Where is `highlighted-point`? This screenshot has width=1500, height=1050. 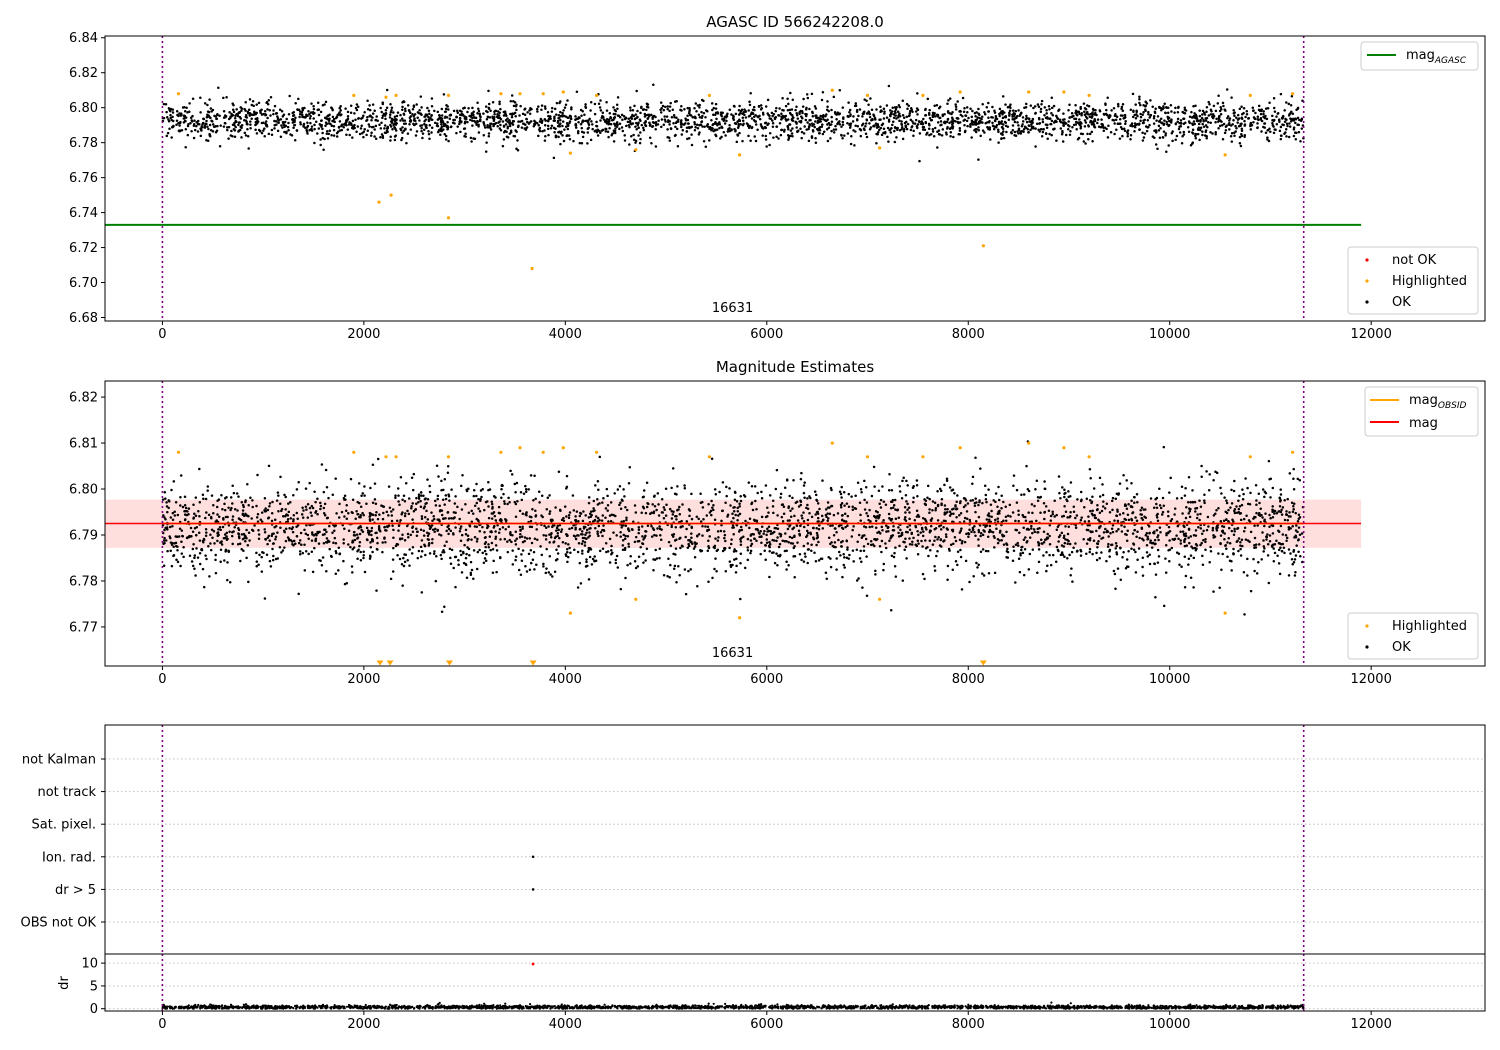
highlighted-point is located at coordinates (1250, 95).